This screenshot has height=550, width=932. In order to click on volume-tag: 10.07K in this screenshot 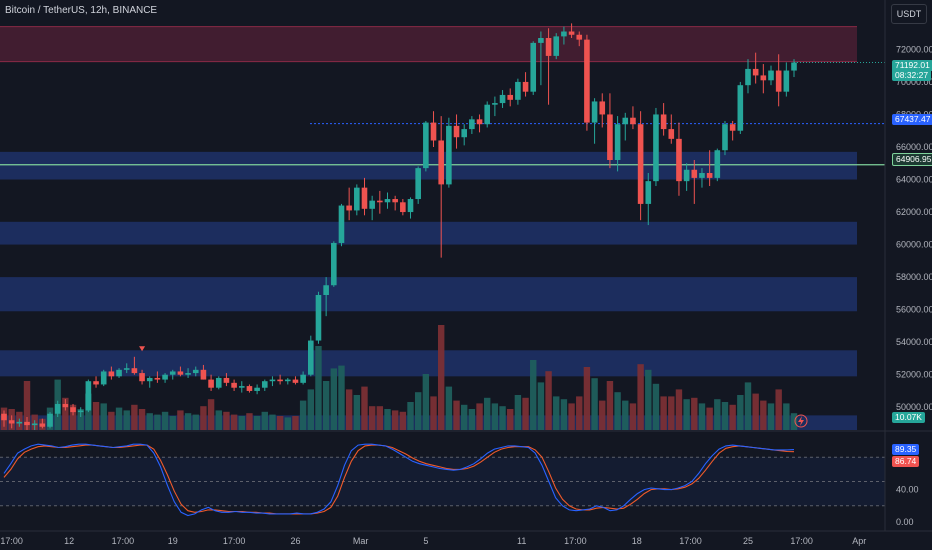, I will do `click(908, 417)`.